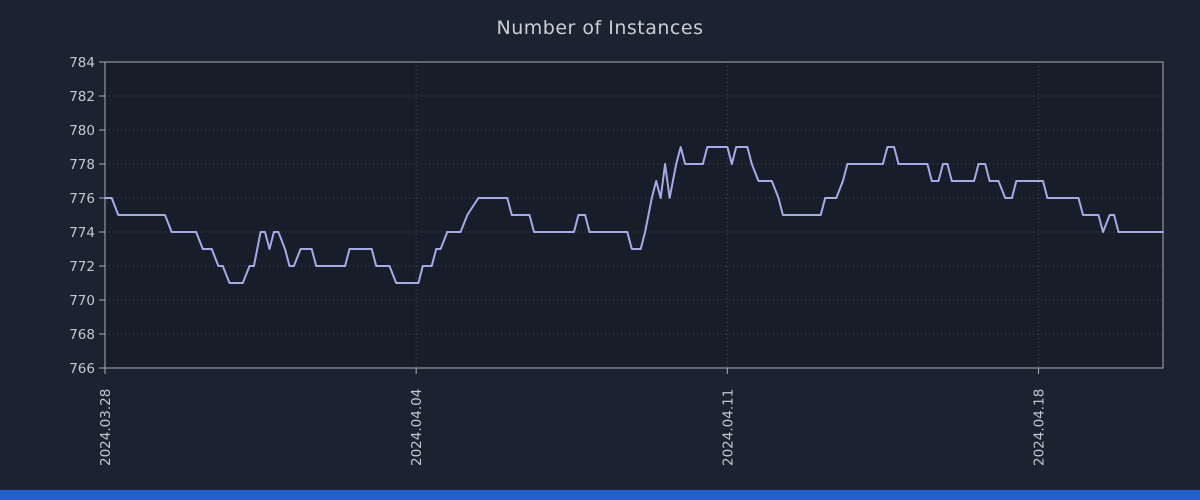  I want to click on y-tick-label: 782, so click(82, 97).